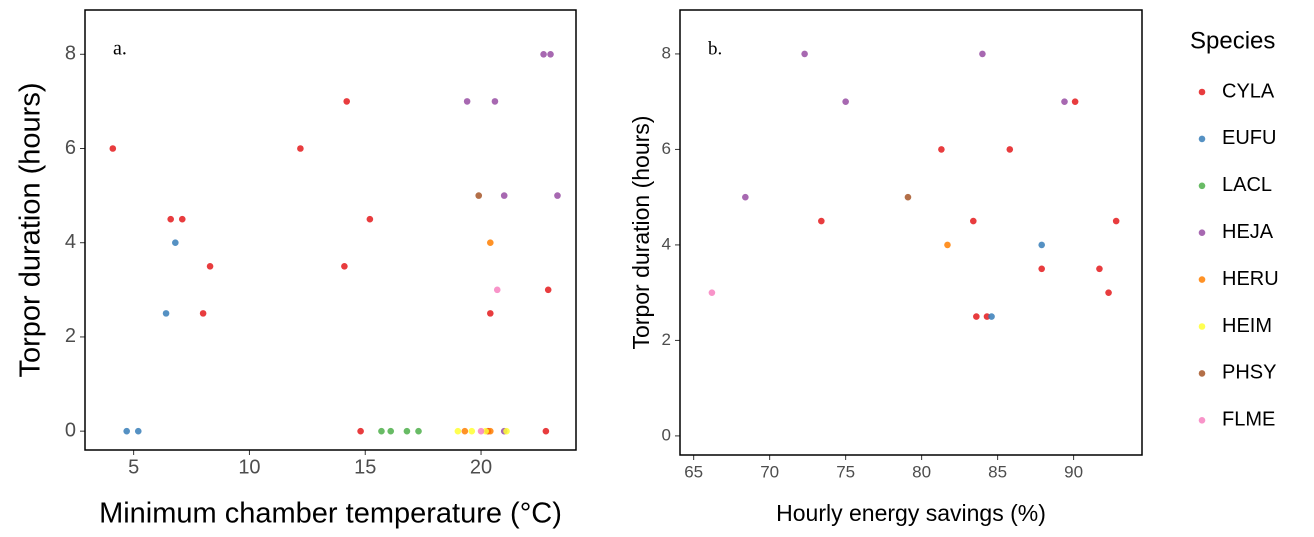 The image size is (1314, 537). Describe the element at coordinates (1247, 326) in the screenshot. I see `legend-label: HEIM` at that location.